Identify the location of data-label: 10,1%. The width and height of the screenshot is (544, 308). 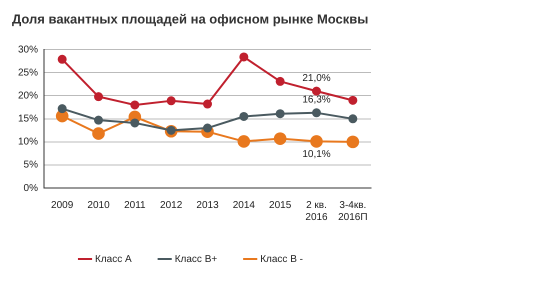
(316, 154).